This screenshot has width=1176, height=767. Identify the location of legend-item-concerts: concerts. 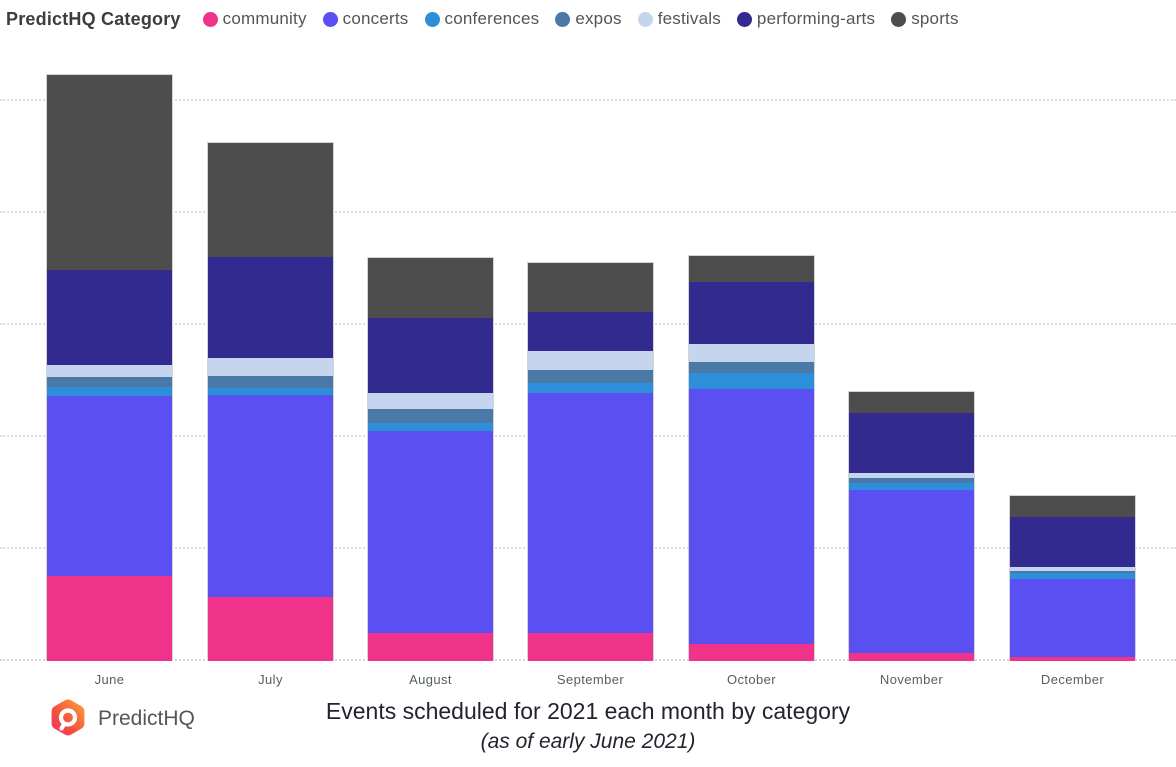
(365, 19).